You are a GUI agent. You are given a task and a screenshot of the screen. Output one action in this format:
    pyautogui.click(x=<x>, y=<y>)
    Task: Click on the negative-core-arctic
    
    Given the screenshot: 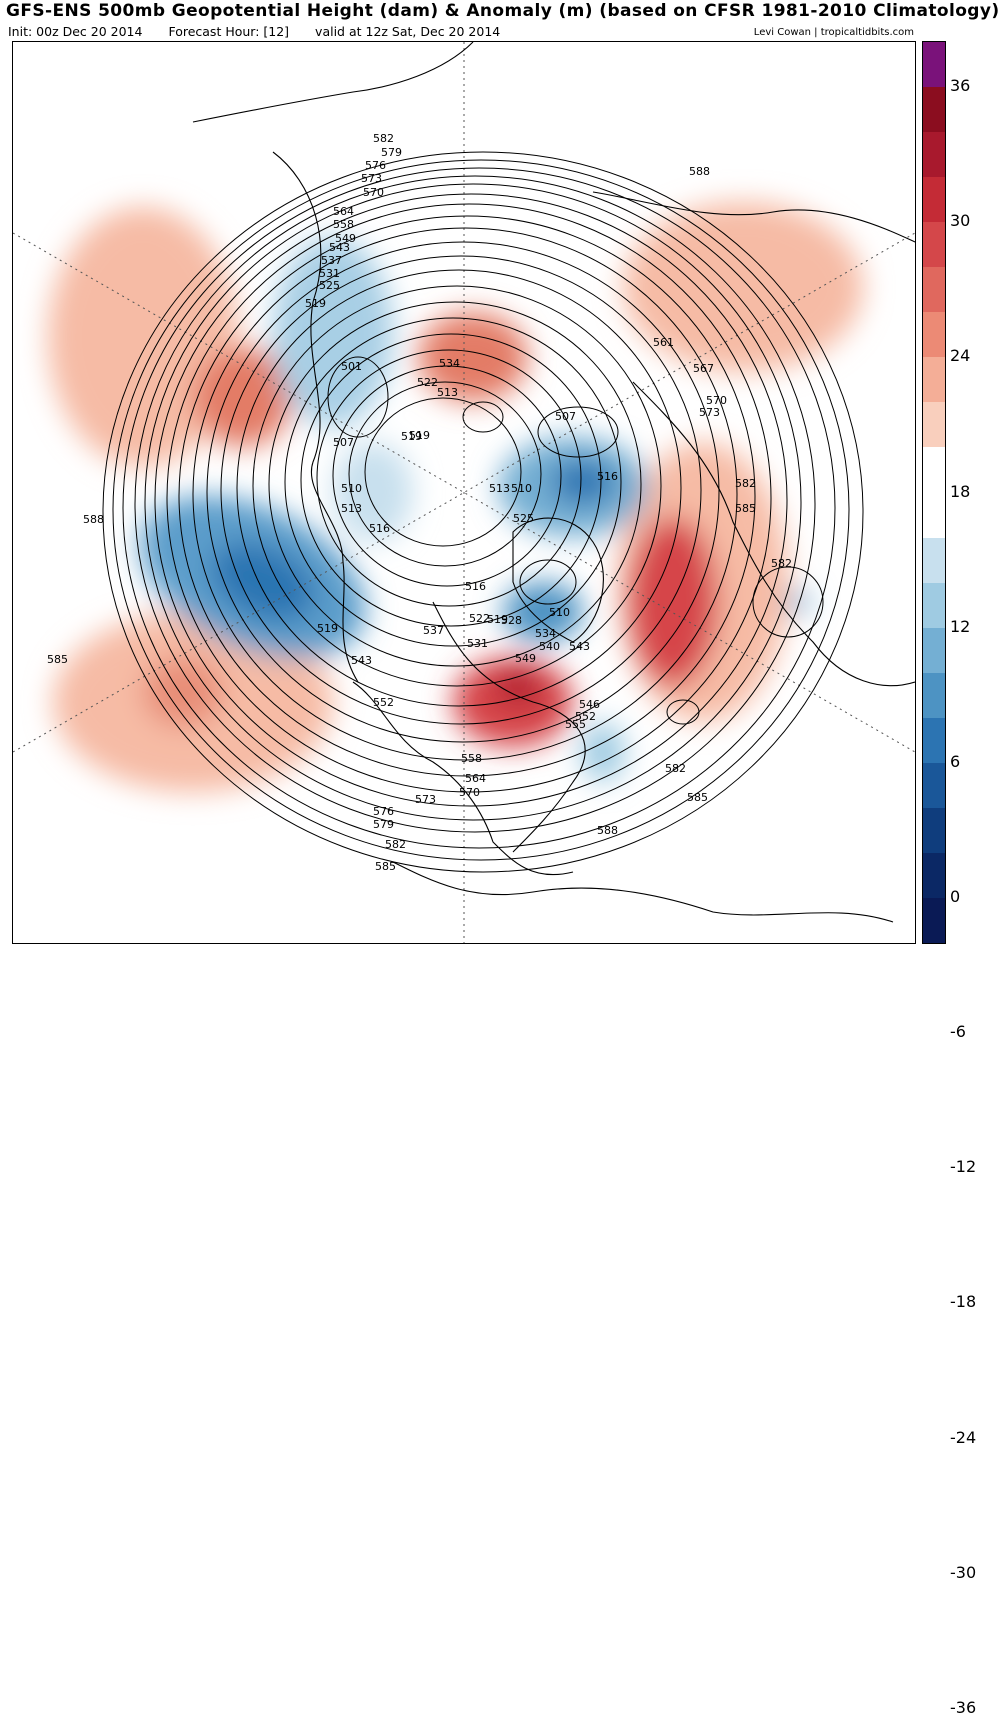 What is the action you would take?
    pyautogui.click(x=583, y=482)
    